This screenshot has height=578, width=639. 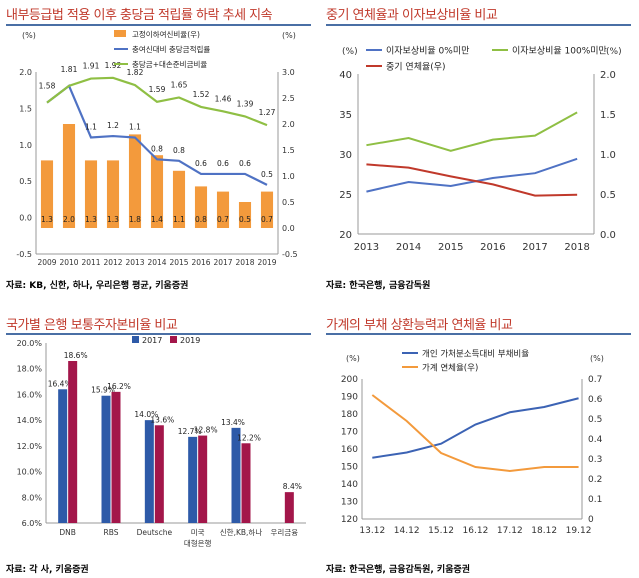 What do you see at coordinates (353, 358) in the screenshot?
I see `left-axis-unit: (%)` at bounding box center [353, 358].